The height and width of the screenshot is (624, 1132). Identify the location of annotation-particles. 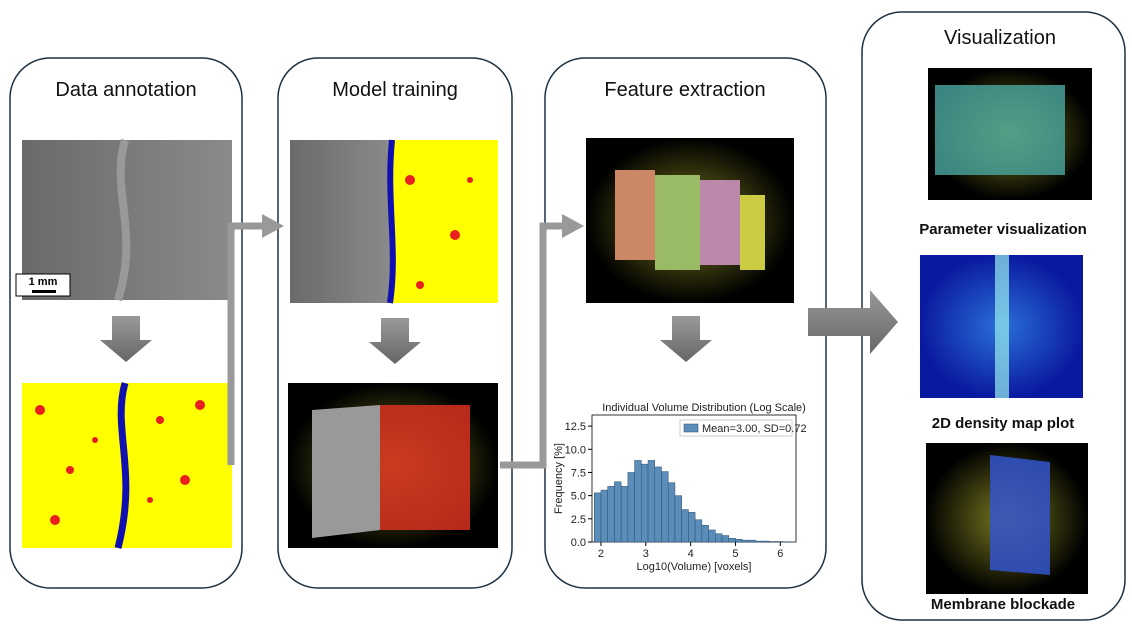
(120, 462).